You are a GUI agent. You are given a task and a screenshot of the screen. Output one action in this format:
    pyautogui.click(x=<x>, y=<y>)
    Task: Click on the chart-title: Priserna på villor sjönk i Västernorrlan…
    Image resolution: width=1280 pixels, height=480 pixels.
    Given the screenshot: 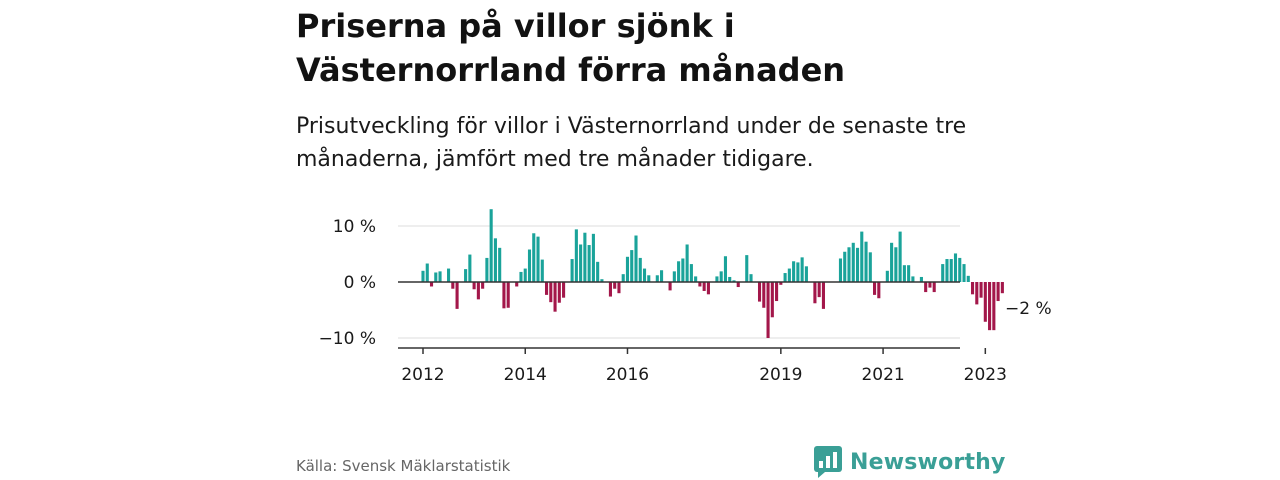 What is the action you would take?
    pyautogui.click(x=571, y=48)
    